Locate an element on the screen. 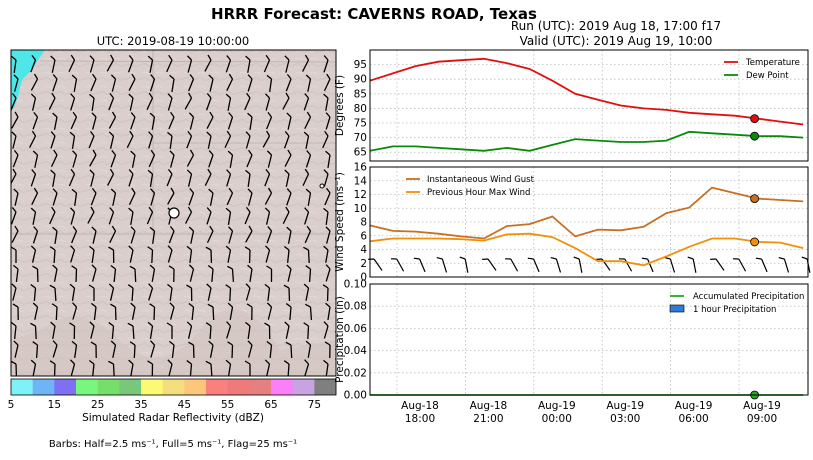  x-tick-time: 09:00 is located at coordinates (762, 419).